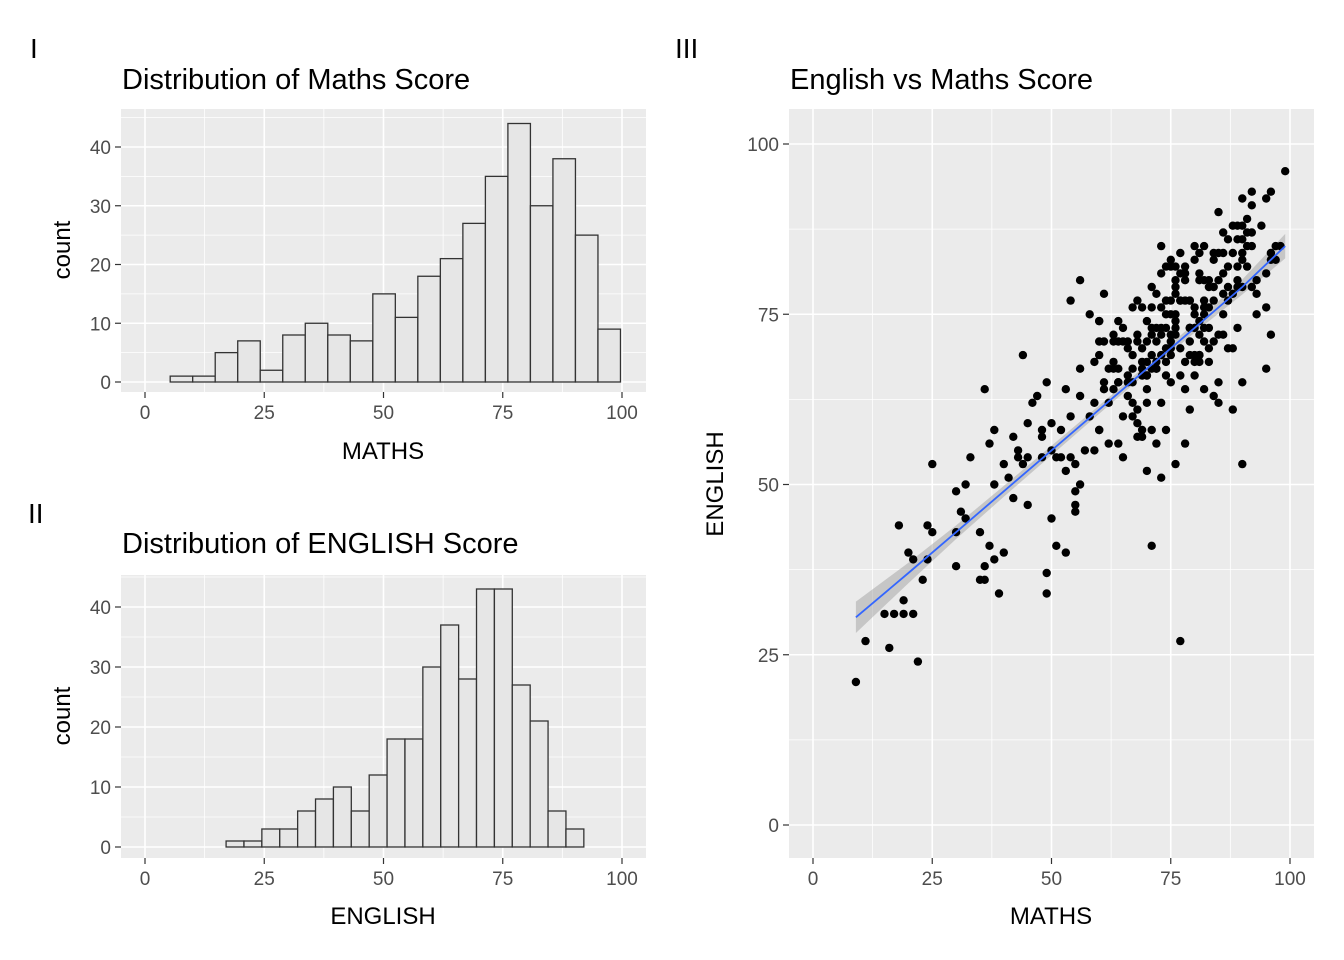 Image resolution: width=1344 pixels, height=960 pixels. Describe the element at coordinates (62, 715) in the screenshot. I see `english-histogram-y-axis-title: count` at that location.